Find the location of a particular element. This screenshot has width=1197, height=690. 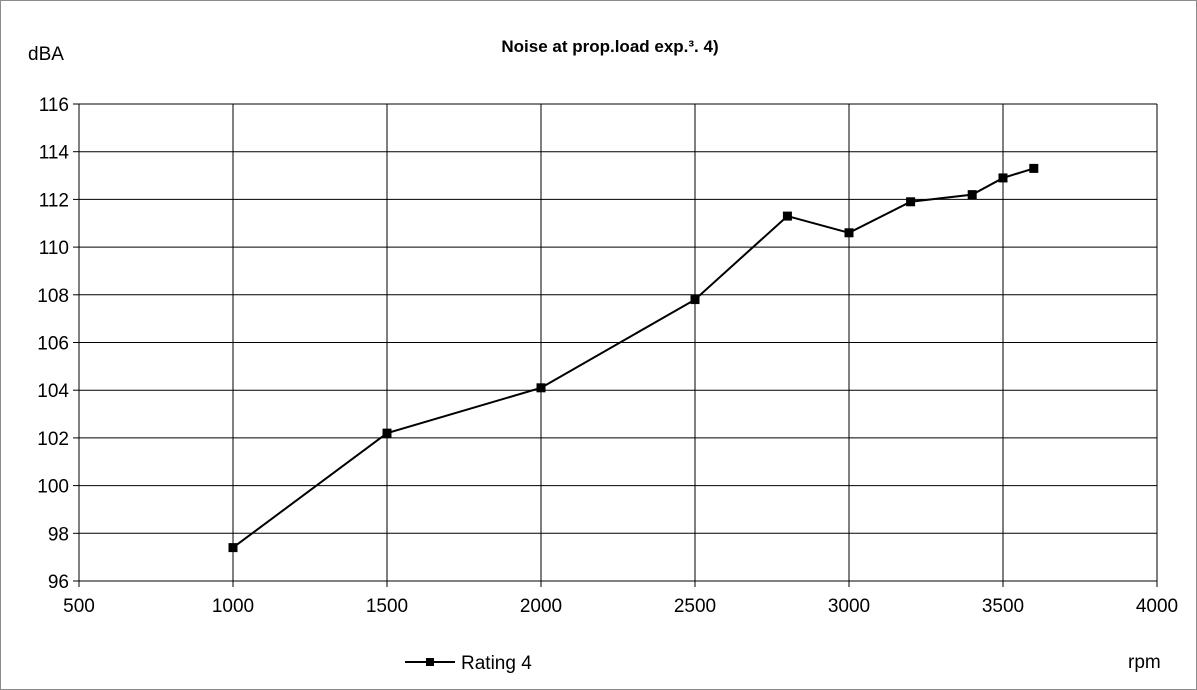

legend: Rating 4 is located at coordinates (468, 663).